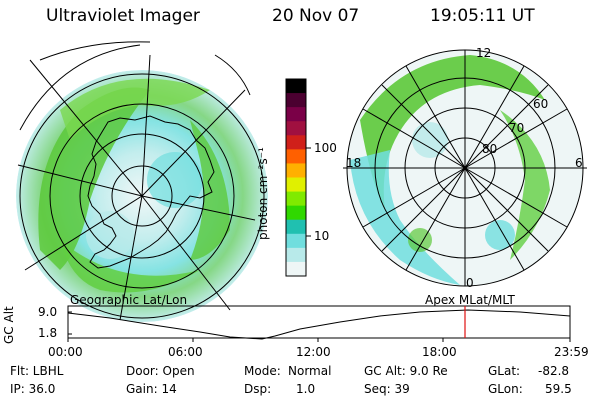 This screenshot has height=400, width=600. I want to click on mlat-label-70: 70, so click(517, 128).